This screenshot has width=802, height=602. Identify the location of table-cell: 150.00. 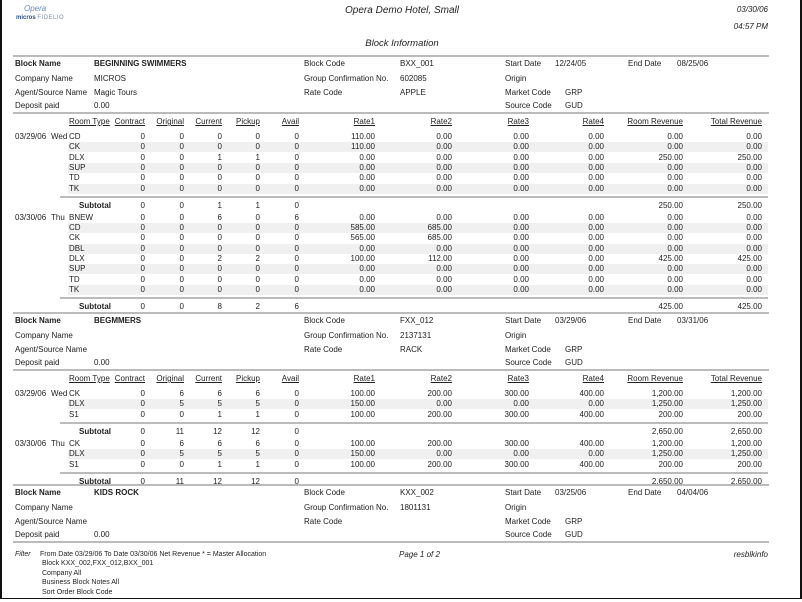
(362, 454).